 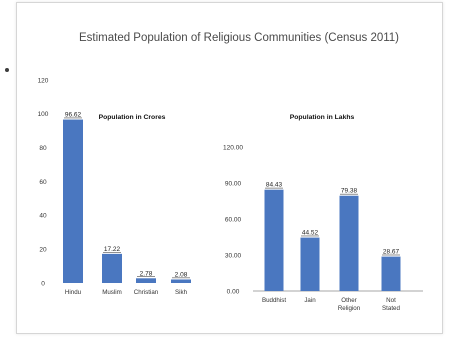 What do you see at coordinates (233, 147) in the screenshot?
I see `right-y-tick-label: 120.00` at bounding box center [233, 147].